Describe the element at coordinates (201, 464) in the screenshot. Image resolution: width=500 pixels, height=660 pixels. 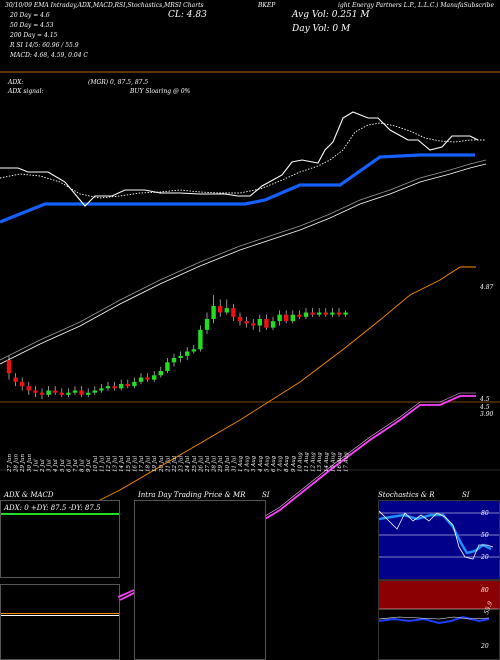
I see `date-tick-label: 26 Jul` at that location.